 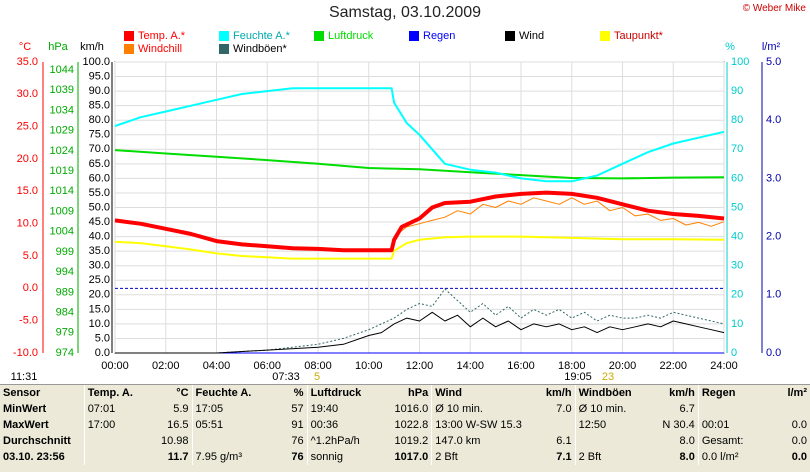 I want to click on series-luftdruck, so click(x=419, y=164).